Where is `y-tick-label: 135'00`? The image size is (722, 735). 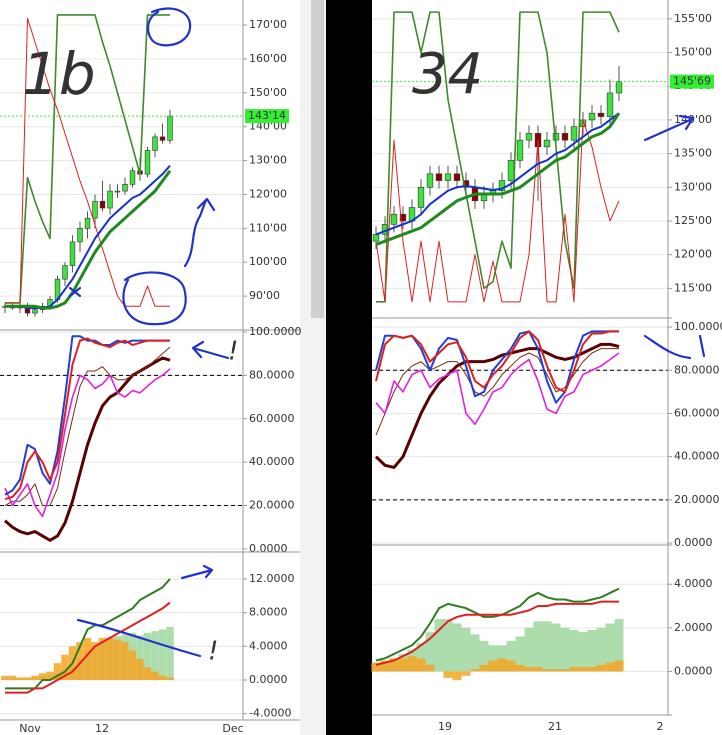
y-tick-label: 135'00 is located at coordinates (693, 153).